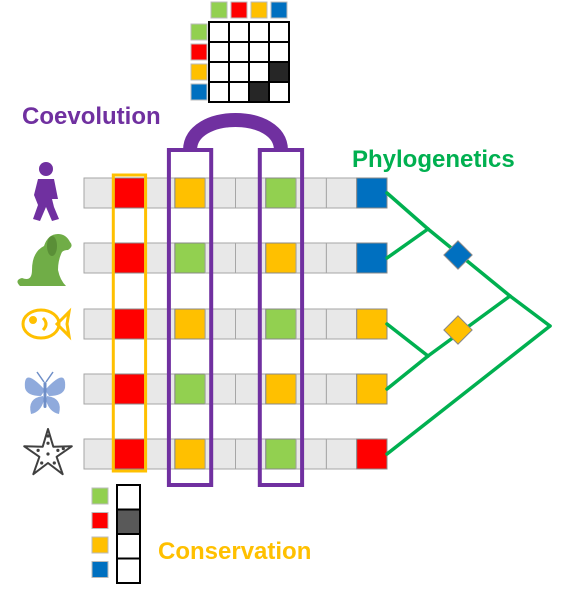 The image size is (566, 591). I want to click on coevolution-arch, so click(235, 132).